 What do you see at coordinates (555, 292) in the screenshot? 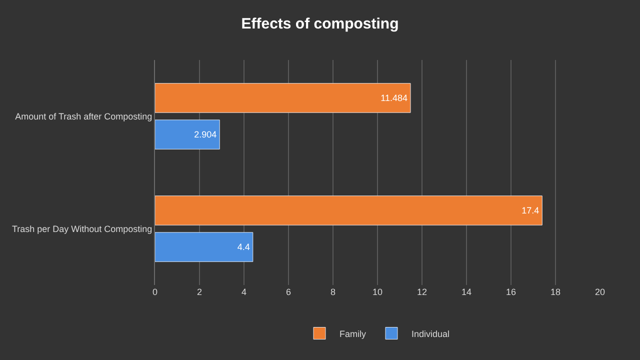
I see `x-tick-label: 18` at bounding box center [555, 292].